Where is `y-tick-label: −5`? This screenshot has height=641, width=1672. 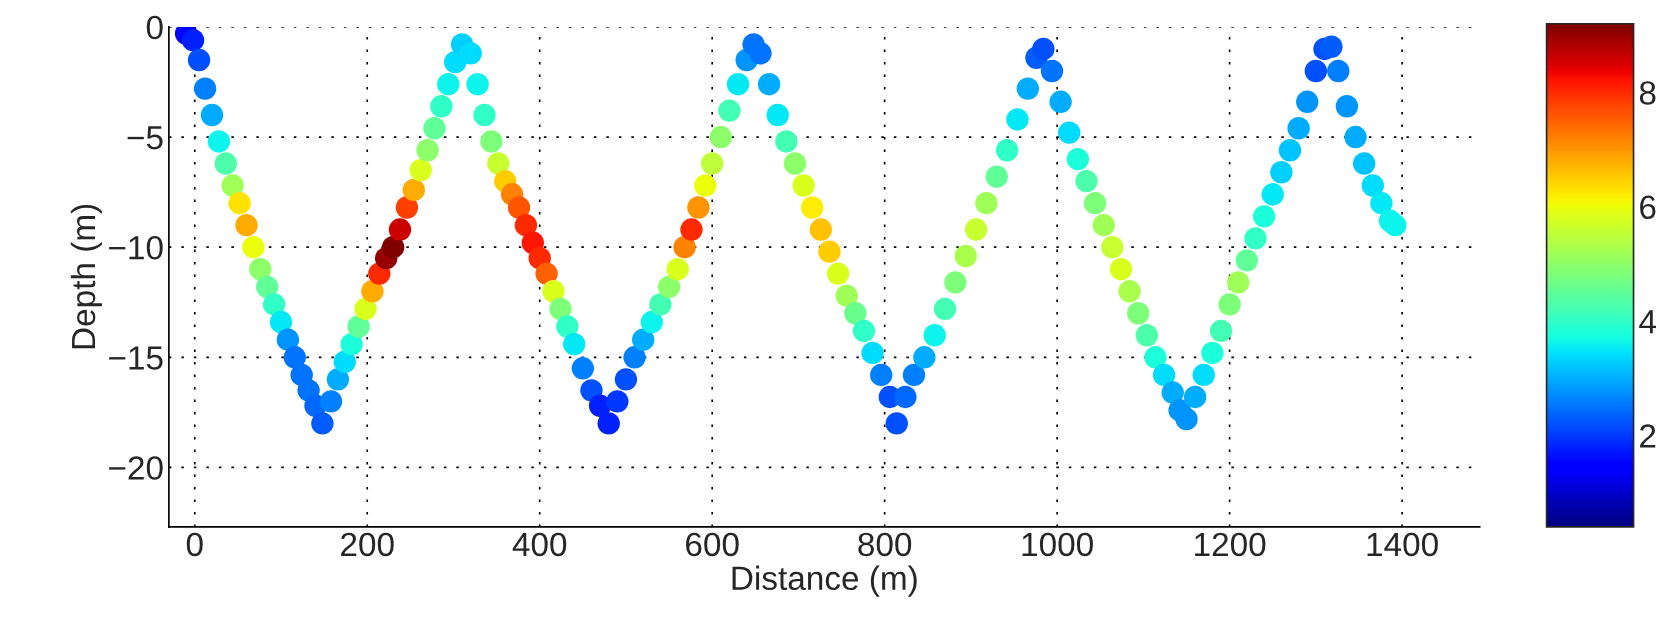
y-tick-label: −5 is located at coordinates (145, 138).